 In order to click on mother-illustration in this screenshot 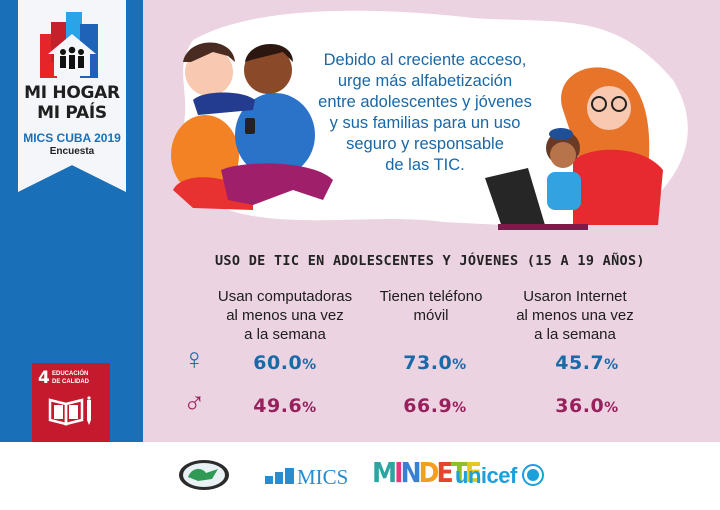, I will do `click(612, 146)`.